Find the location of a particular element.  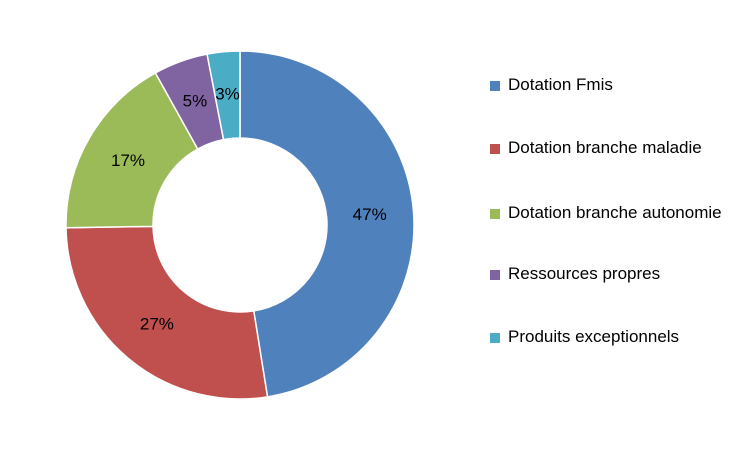

legend-label: Produits exceptionnels is located at coordinates (594, 336).